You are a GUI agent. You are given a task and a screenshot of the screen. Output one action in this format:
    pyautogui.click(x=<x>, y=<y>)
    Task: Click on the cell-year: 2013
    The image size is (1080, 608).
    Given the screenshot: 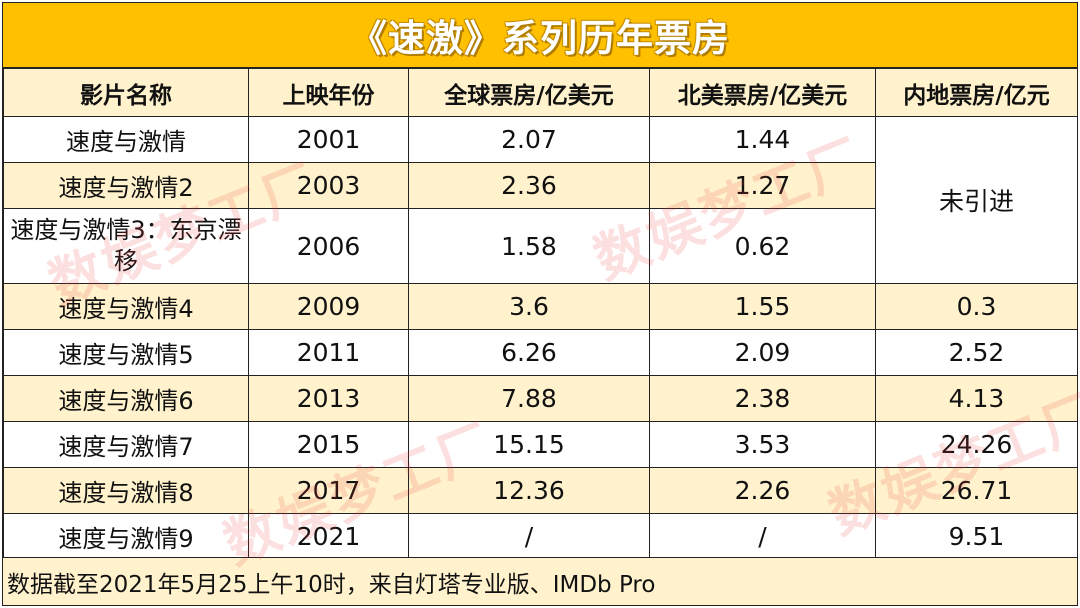 What is the action you would take?
    pyautogui.click(x=328, y=398)
    